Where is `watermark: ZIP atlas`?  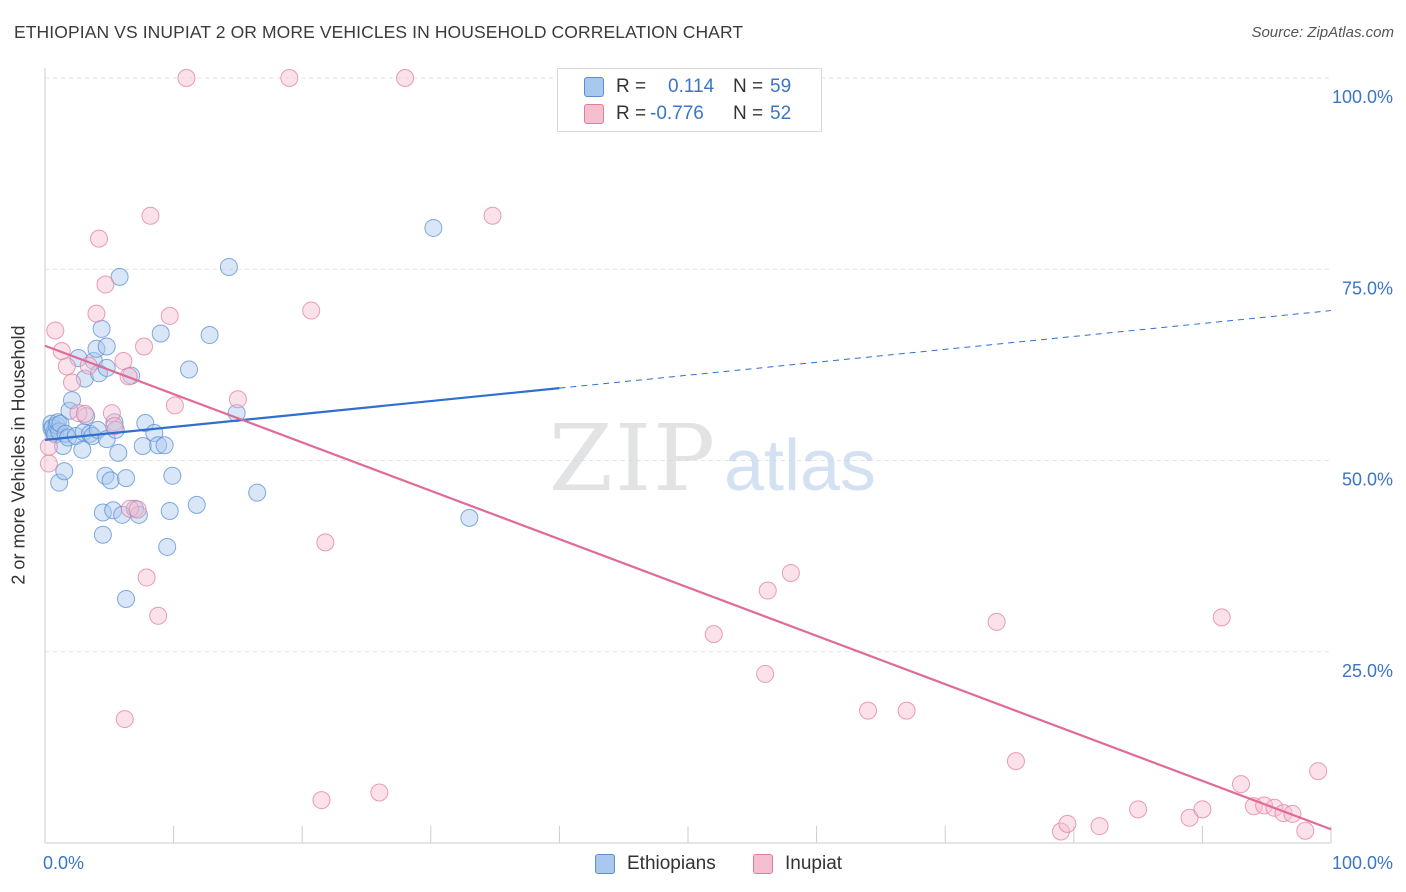 watermark: ZIP atlas is located at coordinates (712, 458).